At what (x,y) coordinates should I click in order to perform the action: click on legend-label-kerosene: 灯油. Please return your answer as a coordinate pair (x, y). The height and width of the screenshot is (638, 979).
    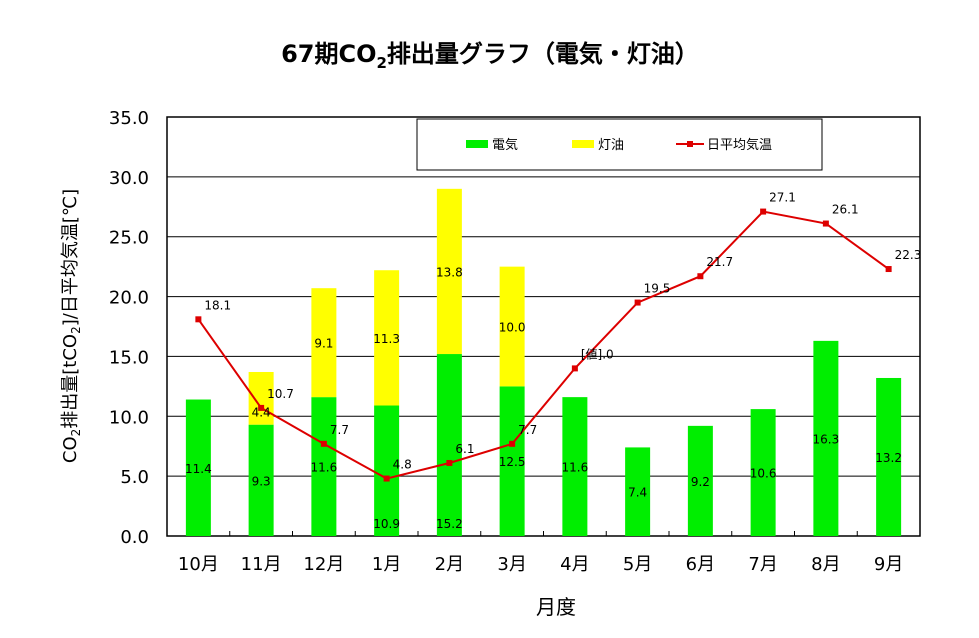
    Looking at the image, I should click on (611, 145).